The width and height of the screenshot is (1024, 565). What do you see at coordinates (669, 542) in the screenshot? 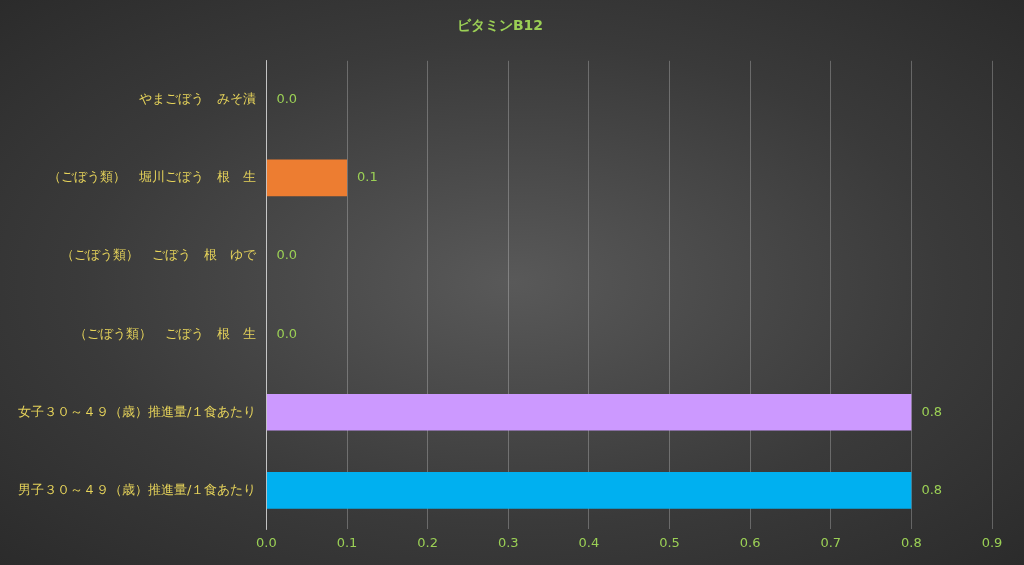
I see `x-tick-label: 0.5` at bounding box center [669, 542].